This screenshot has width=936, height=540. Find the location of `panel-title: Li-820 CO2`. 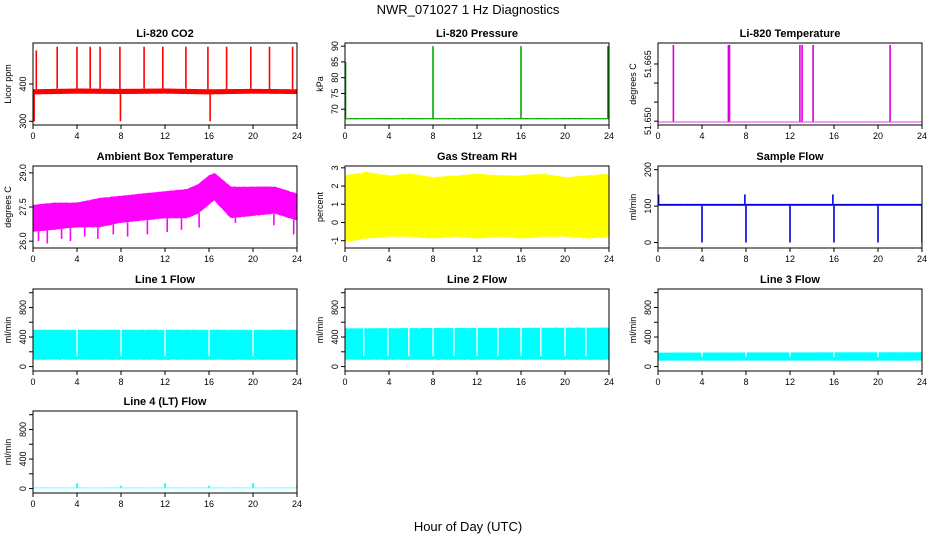

panel-title: Li-820 CO2 is located at coordinates (164, 34).